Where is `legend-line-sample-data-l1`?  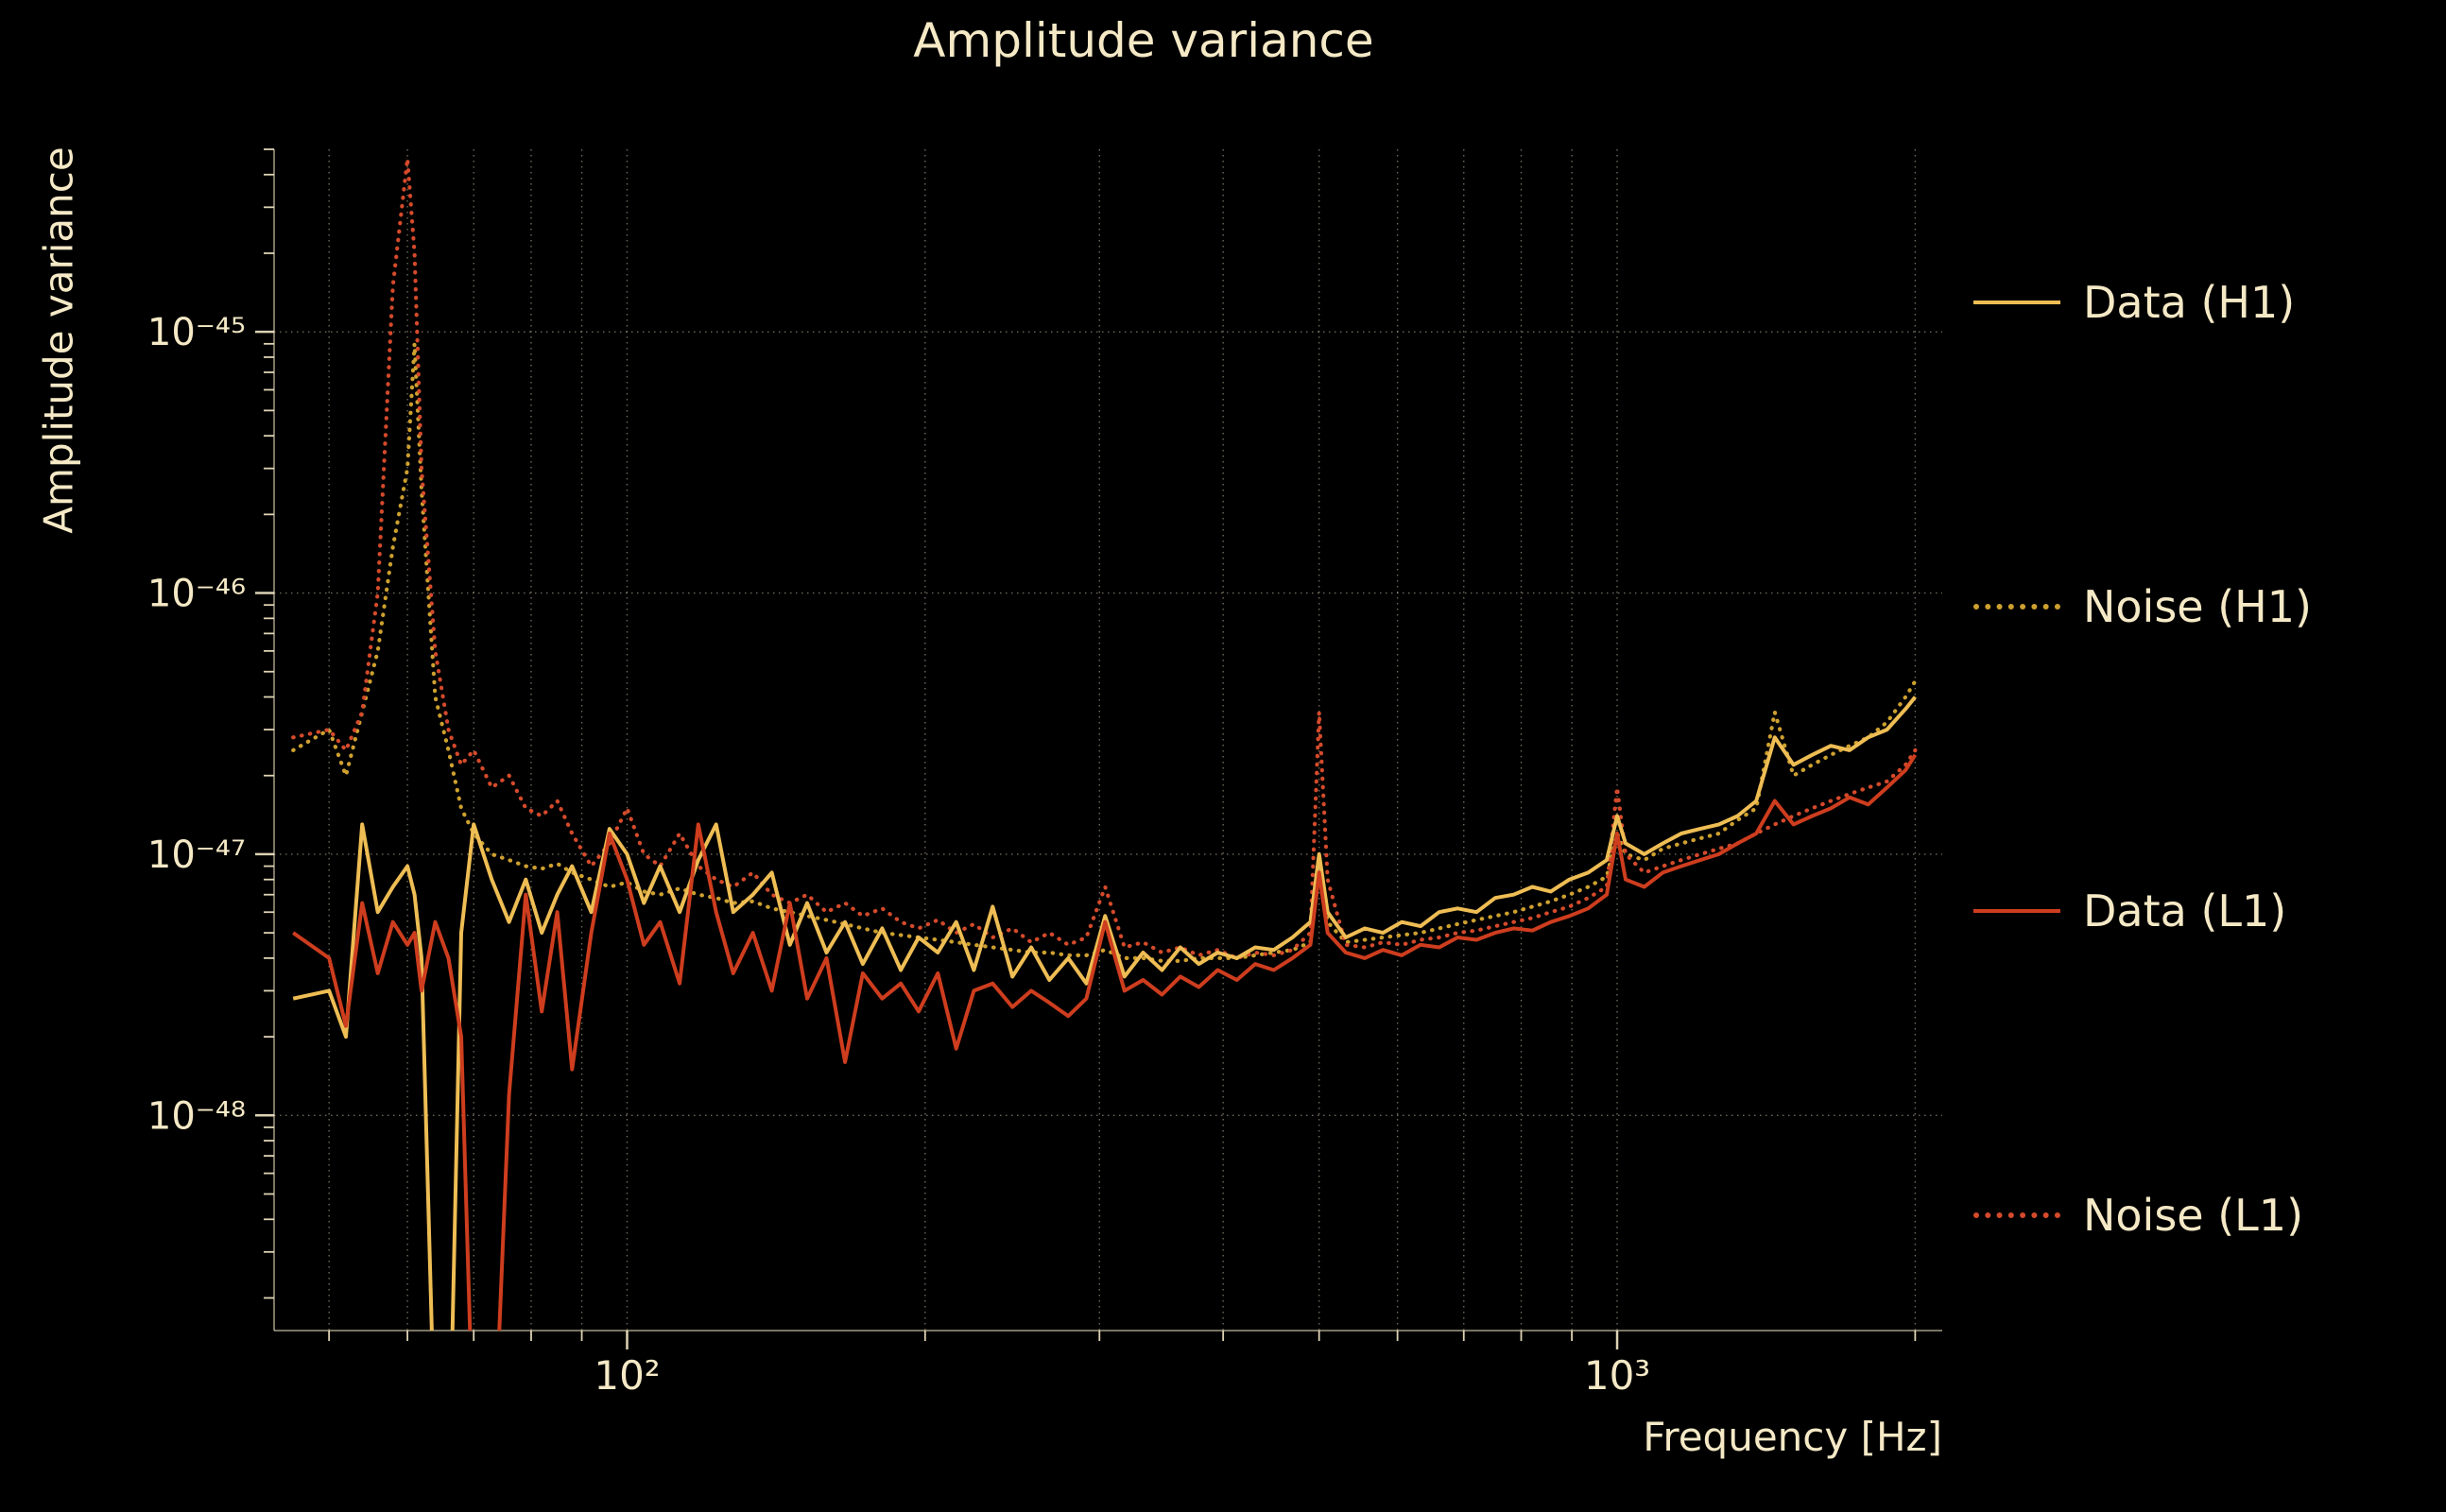
legend-line-sample-data-l1 is located at coordinates (2017, 911).